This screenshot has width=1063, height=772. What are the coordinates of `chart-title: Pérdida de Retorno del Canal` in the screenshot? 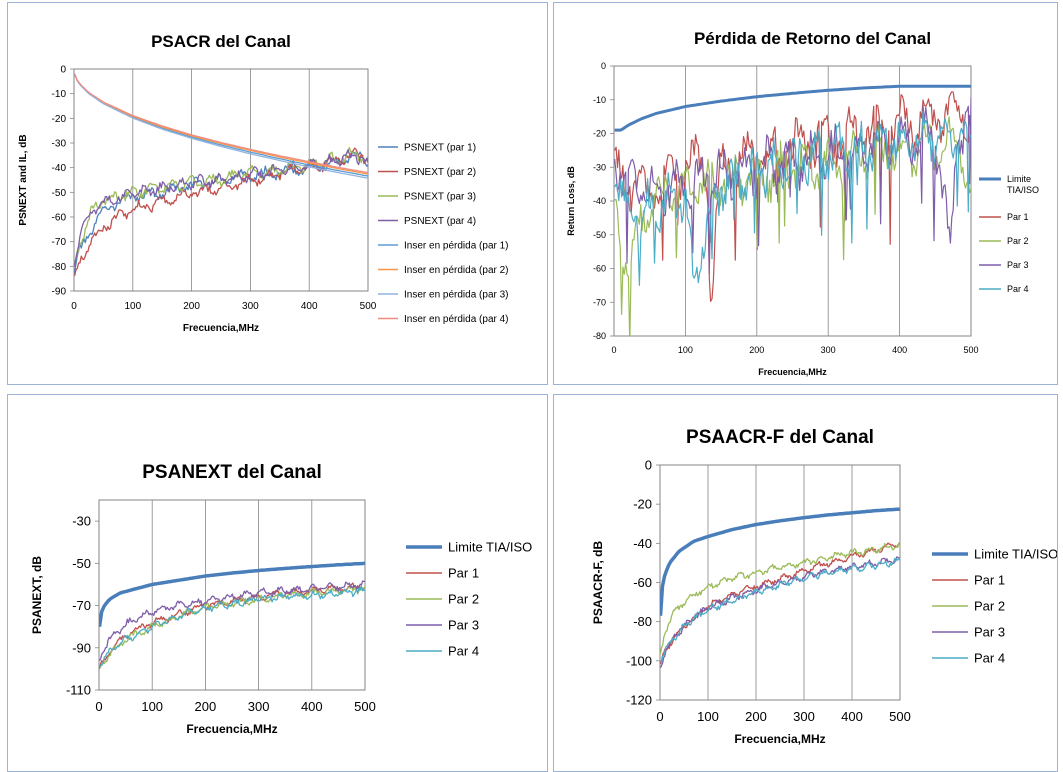 It's located at (812, 38).